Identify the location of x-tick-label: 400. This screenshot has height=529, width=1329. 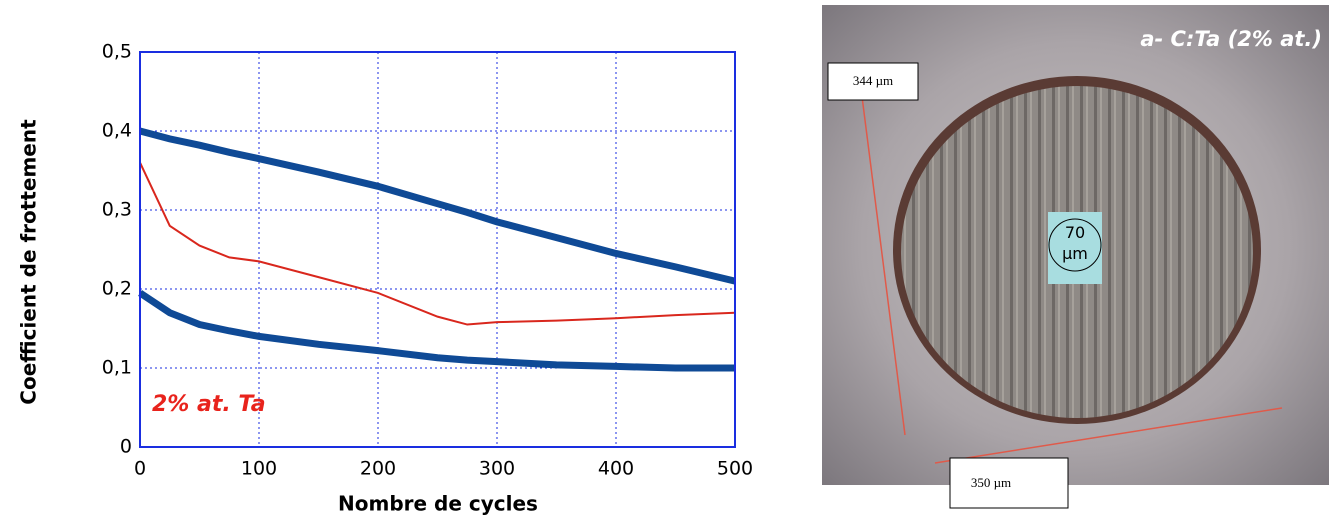
(616, 469).